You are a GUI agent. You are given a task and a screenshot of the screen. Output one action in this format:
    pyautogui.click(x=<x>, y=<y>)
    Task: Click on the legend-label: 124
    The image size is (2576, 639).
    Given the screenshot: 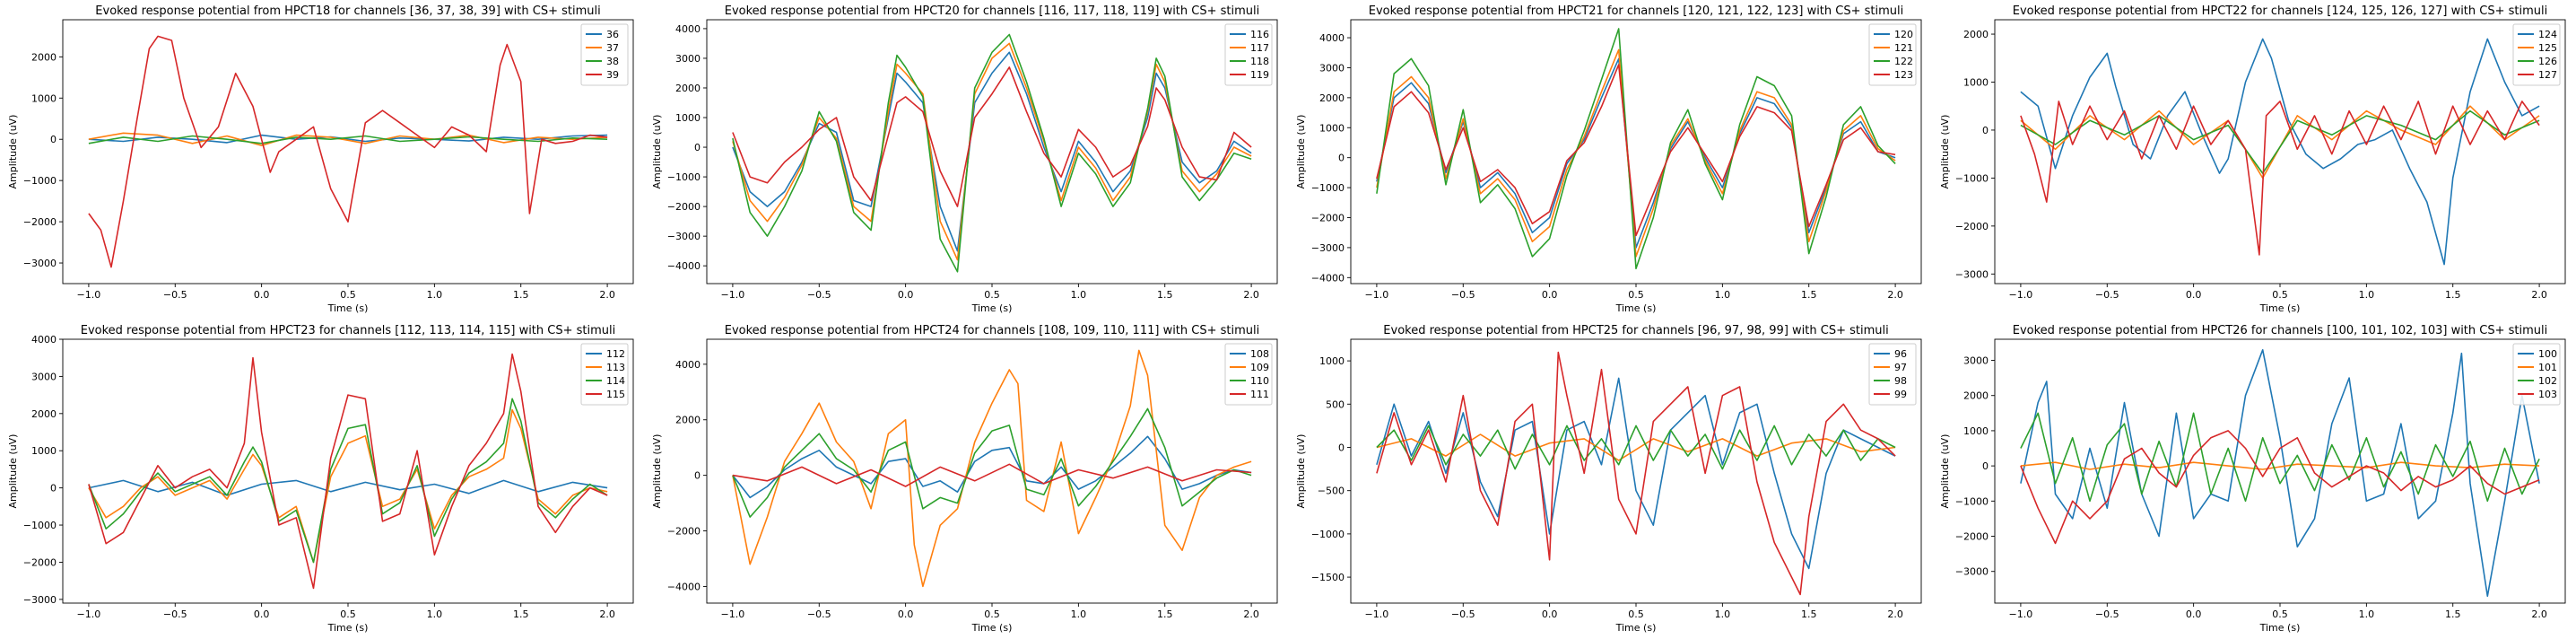 What is the action you would take?
    pyautogui.click(x=2547, y=35)
    